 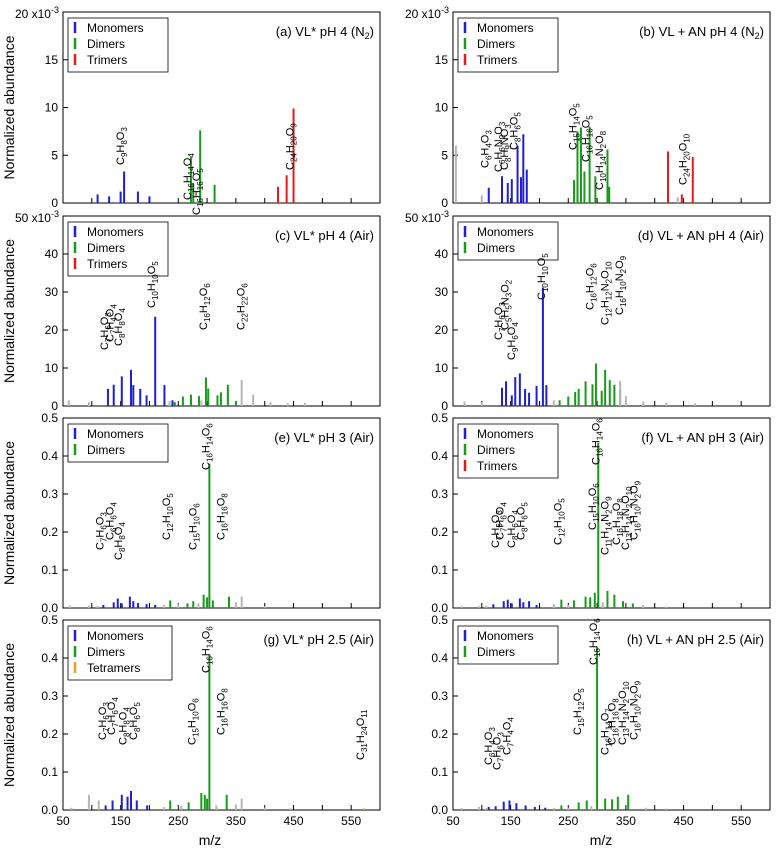 I want to click on y-tick-label: 20, so click(x=52, y=330).